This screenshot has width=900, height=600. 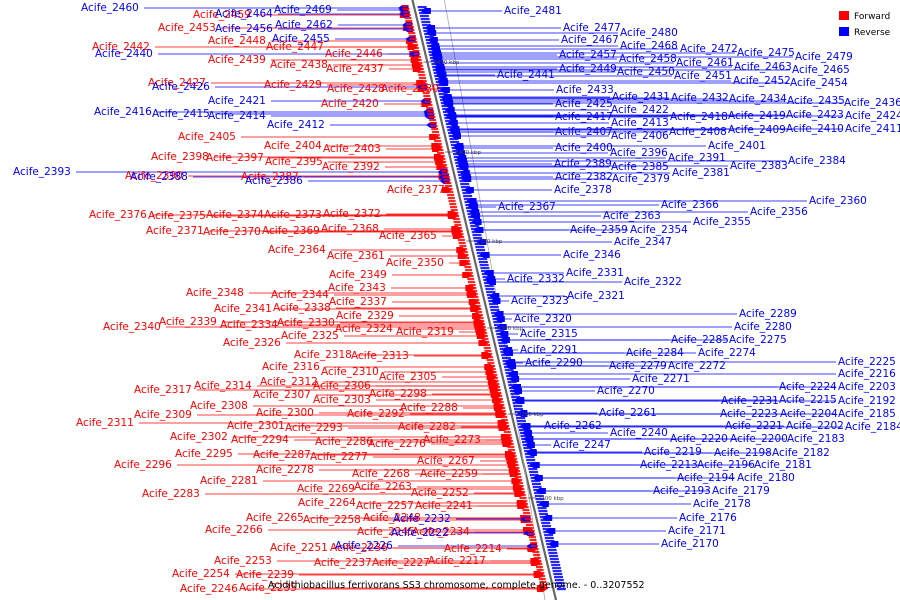 I want to click on reverse-gene-label: Acife_2320, so click(x=543, y=319).